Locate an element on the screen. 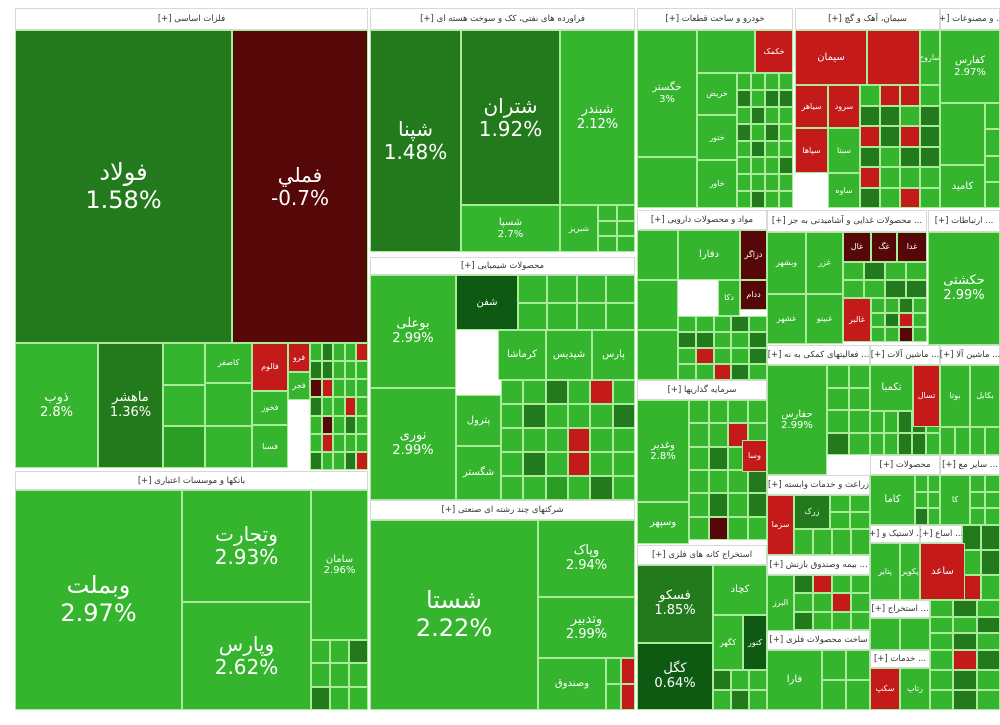 This screenshot has width=1000, height=725. stock-tile: رتاپ is located at coordinates (915, 689).